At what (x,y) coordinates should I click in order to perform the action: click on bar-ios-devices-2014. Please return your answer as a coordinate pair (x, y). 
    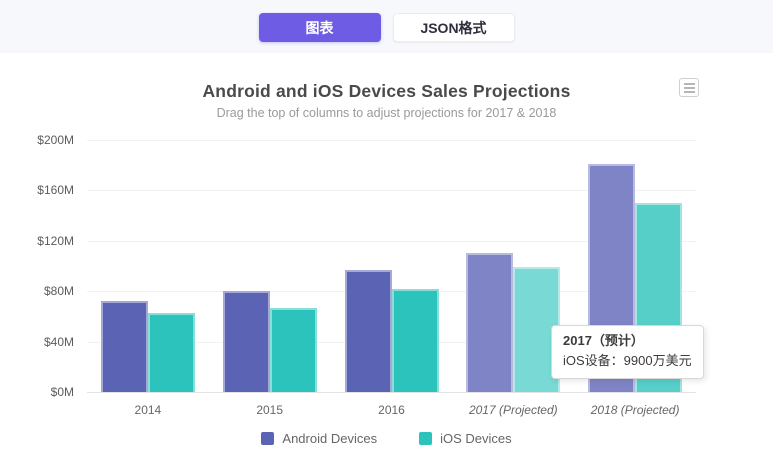
    Looking at the image, I should click on (171, 352).